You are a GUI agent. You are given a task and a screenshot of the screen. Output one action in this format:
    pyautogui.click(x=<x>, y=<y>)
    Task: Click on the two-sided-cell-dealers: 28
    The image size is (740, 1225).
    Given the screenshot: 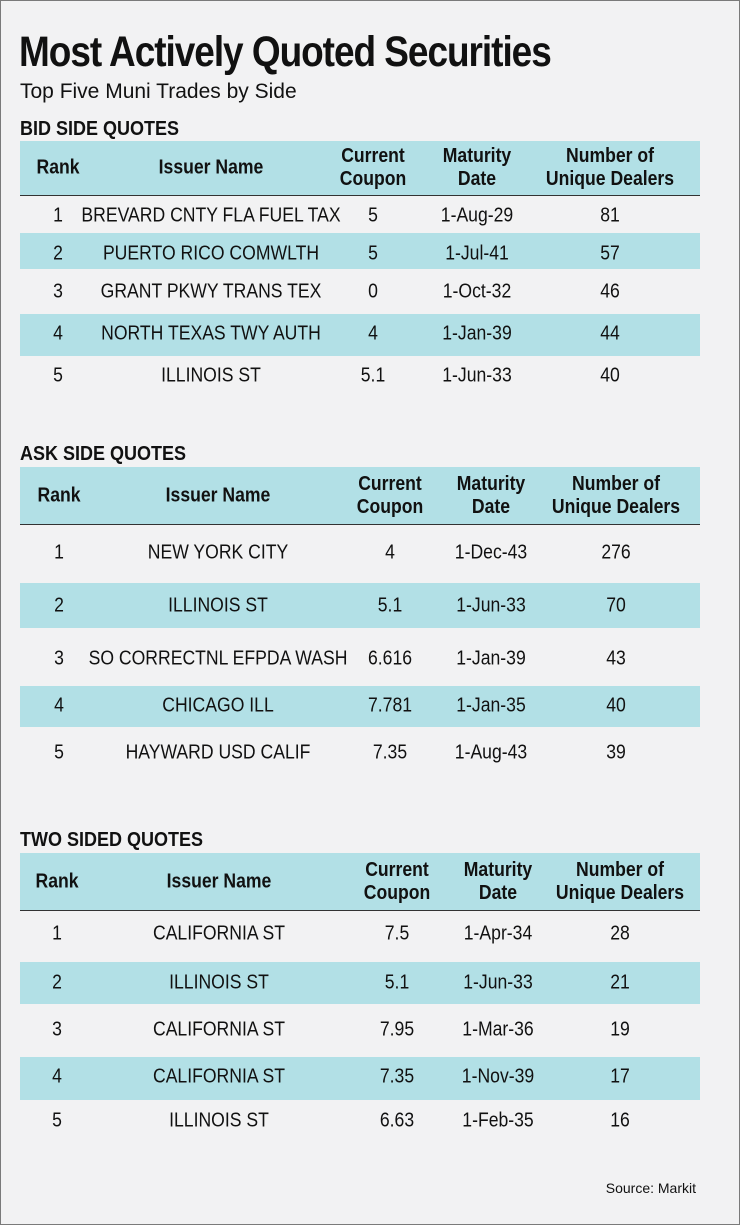 What is the action you would take?
    pyautogui.click(x=620, y=933)
    